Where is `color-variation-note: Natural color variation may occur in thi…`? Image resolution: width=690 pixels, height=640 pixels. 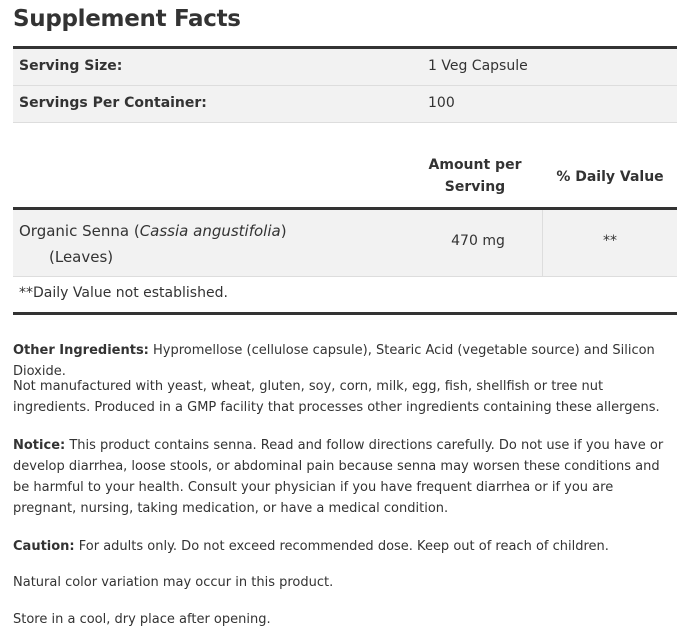
color-variation-note: Natural color variation may occur in thi… is located at coordinates (173, 582).